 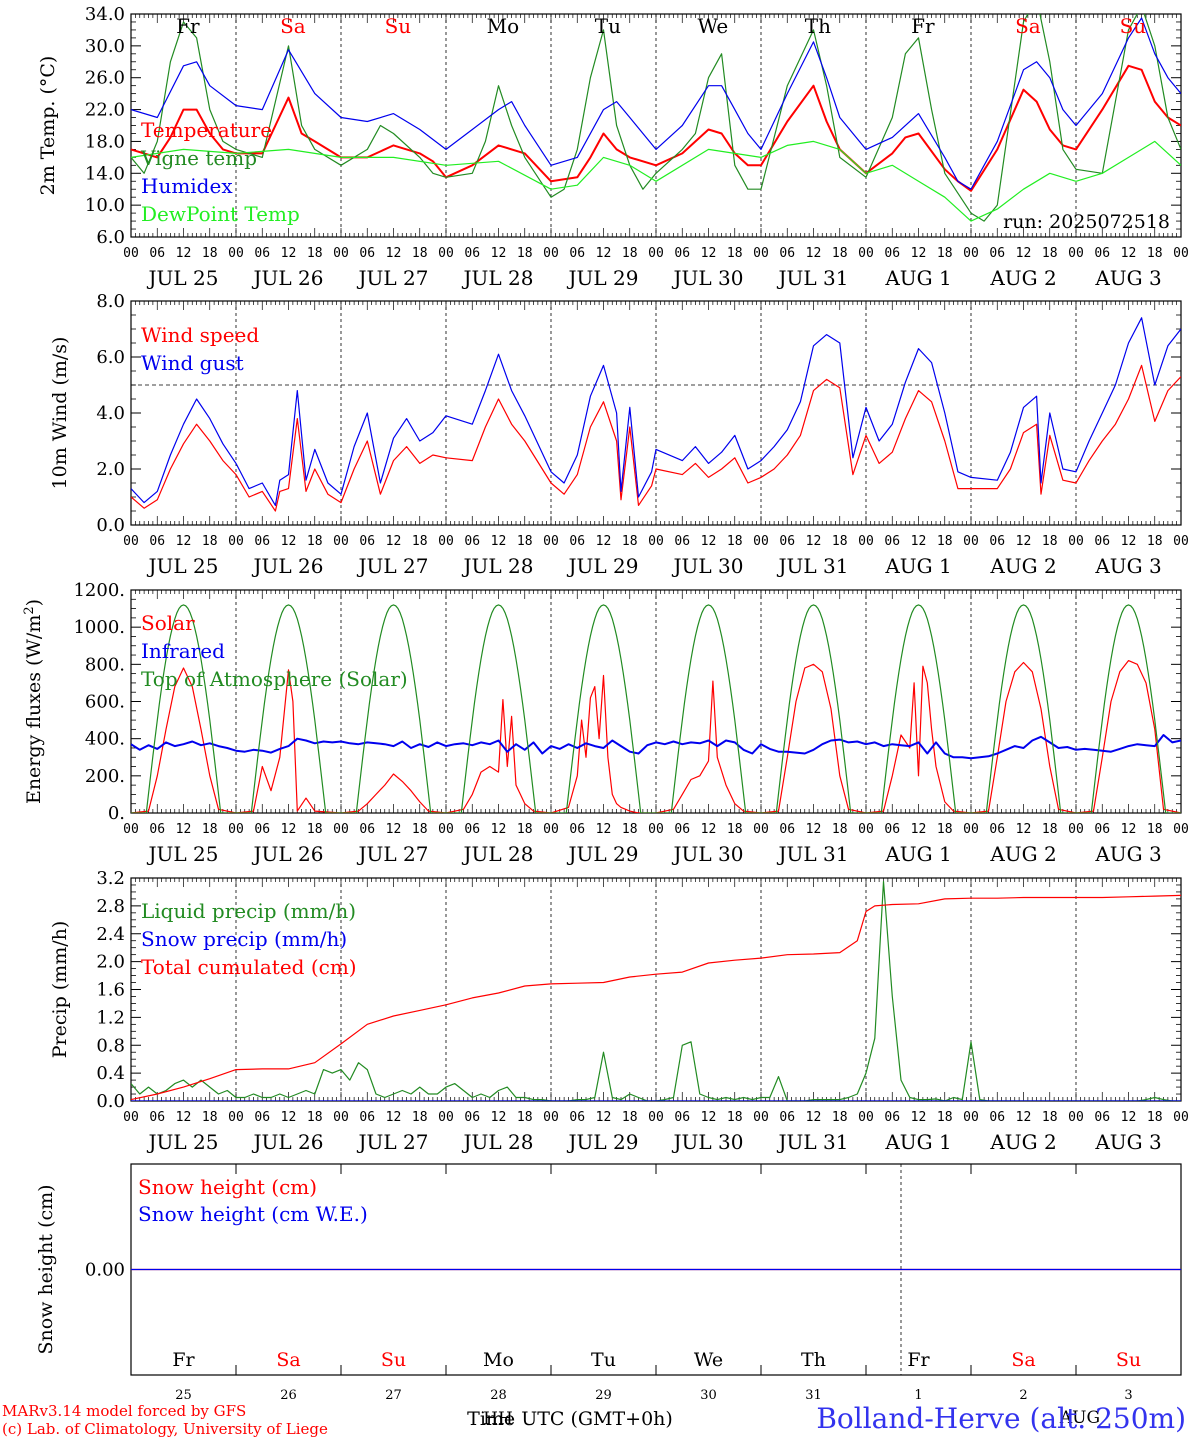 What do you see at coordinates (1128, 1395) in the screenshot?
I see `day-number: 3` at bounding box center [1128, 1395].